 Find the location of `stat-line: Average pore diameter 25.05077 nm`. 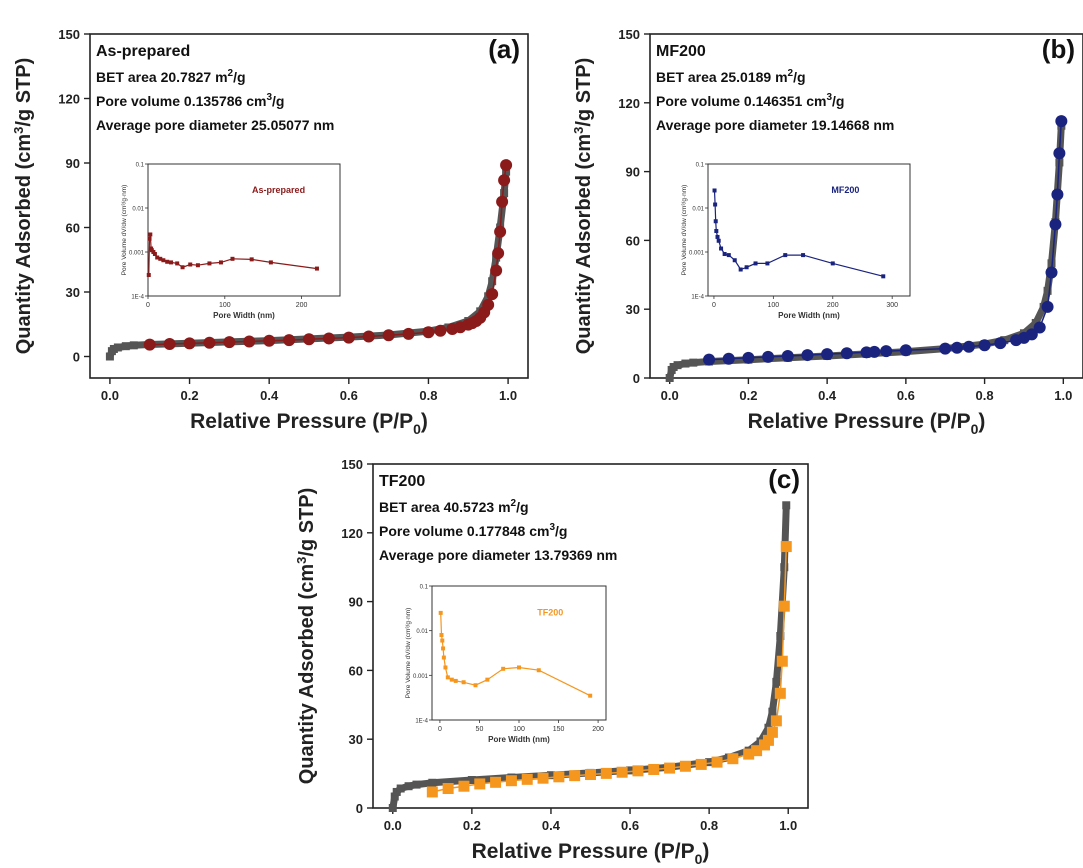

stat-line: Average pore diameter 25.05077 nm is located at coordinates (215, 125).